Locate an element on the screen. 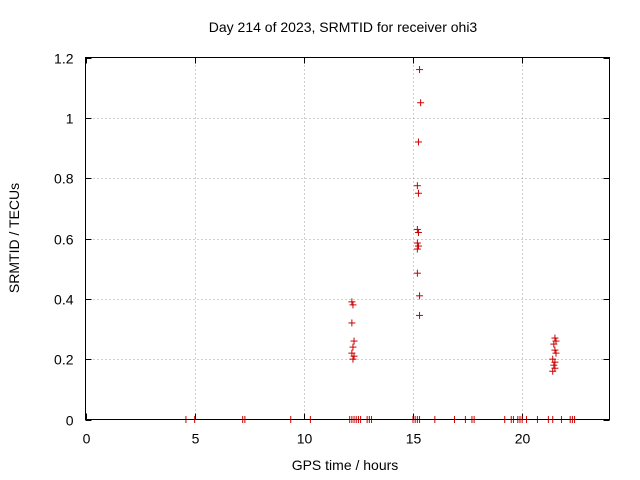 Image resolution: width=640 pixels, height=480 pixels. y-tick-label: 0.8 is located at coordinates (64, 179).